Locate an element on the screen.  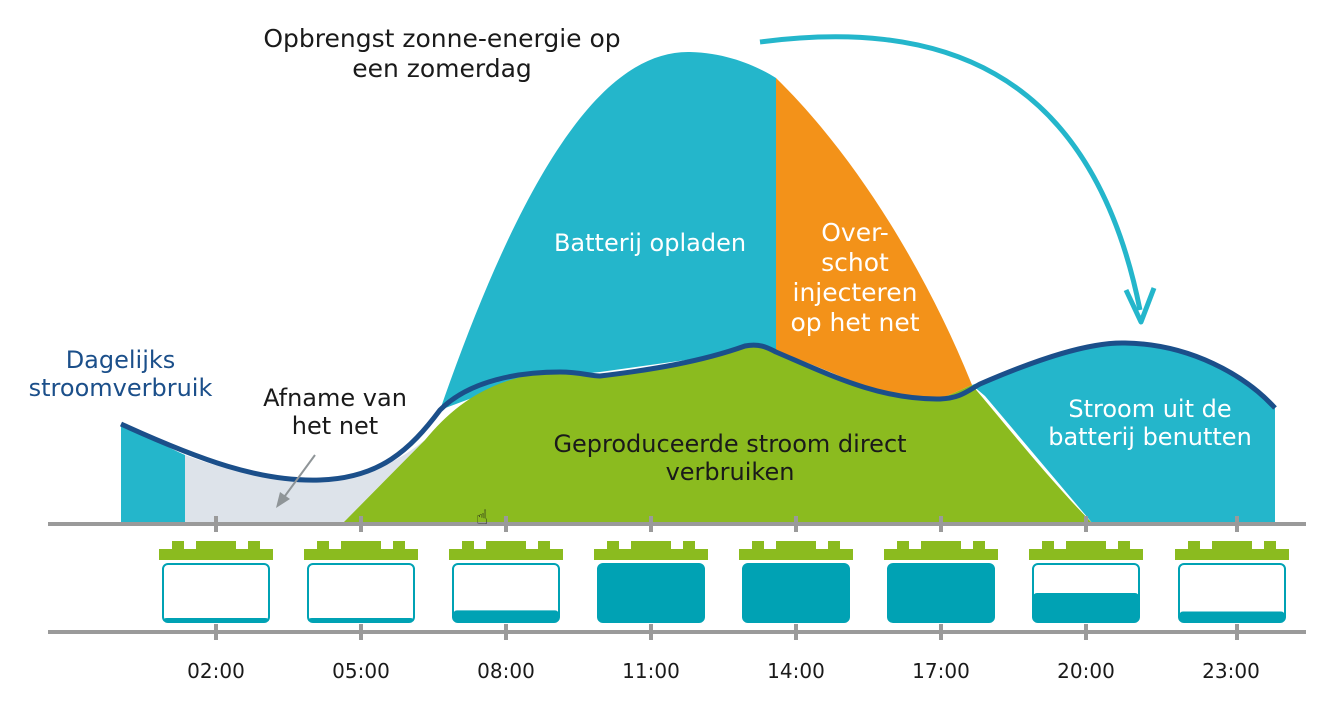
daily-usage-label: Dagelijks stroomverbruik is located at coordinates (120, 374).